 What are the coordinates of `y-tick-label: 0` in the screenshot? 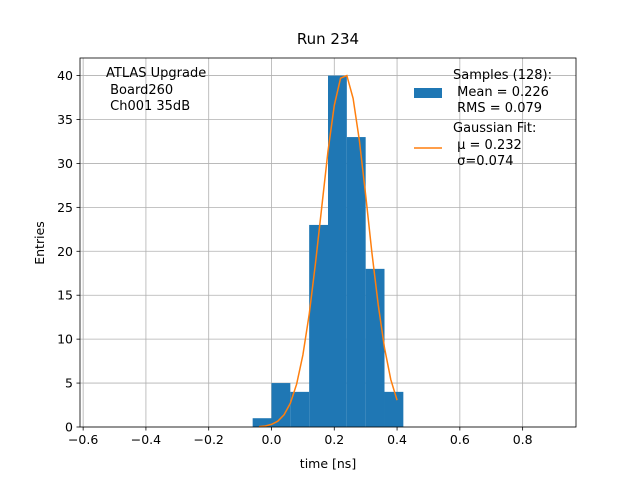 It's located at (69, 427).